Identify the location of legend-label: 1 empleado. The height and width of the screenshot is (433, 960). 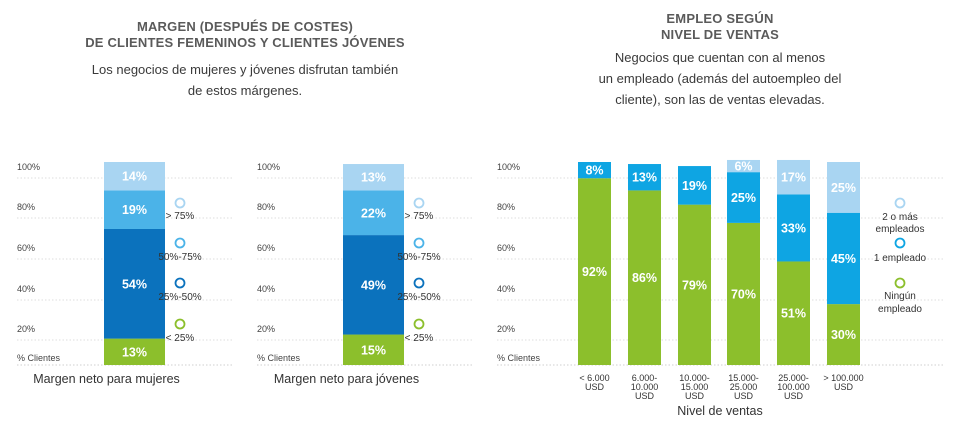
(900, 258).